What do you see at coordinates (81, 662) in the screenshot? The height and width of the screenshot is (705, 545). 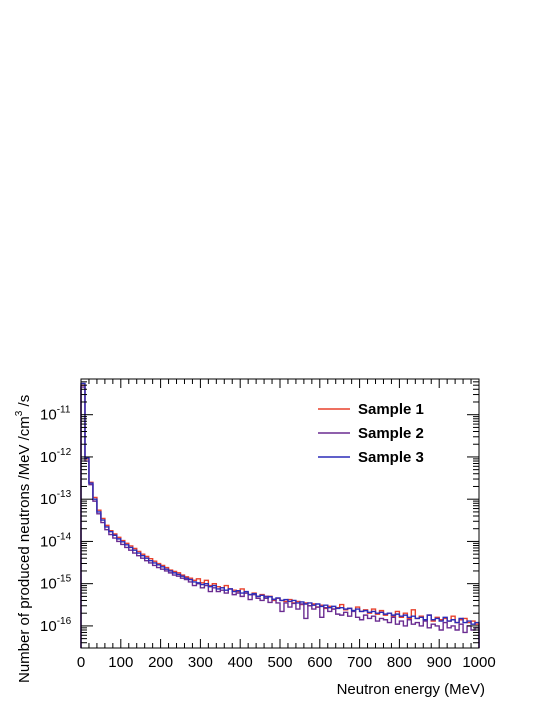 I see `x-tick-label: 0` at bounding box center [81, 662].